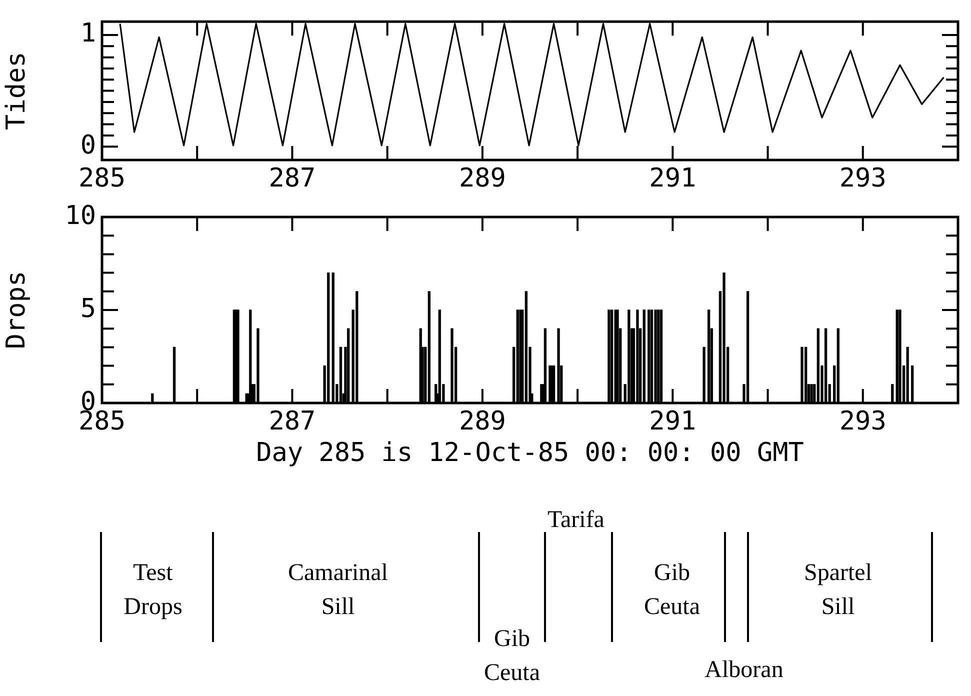 The height and width of the screenshot is (696, 971). What do you see at coordinates (153, 590) in the screenshot?
I see `text: Test Drops` at bounding box center [153, 590].